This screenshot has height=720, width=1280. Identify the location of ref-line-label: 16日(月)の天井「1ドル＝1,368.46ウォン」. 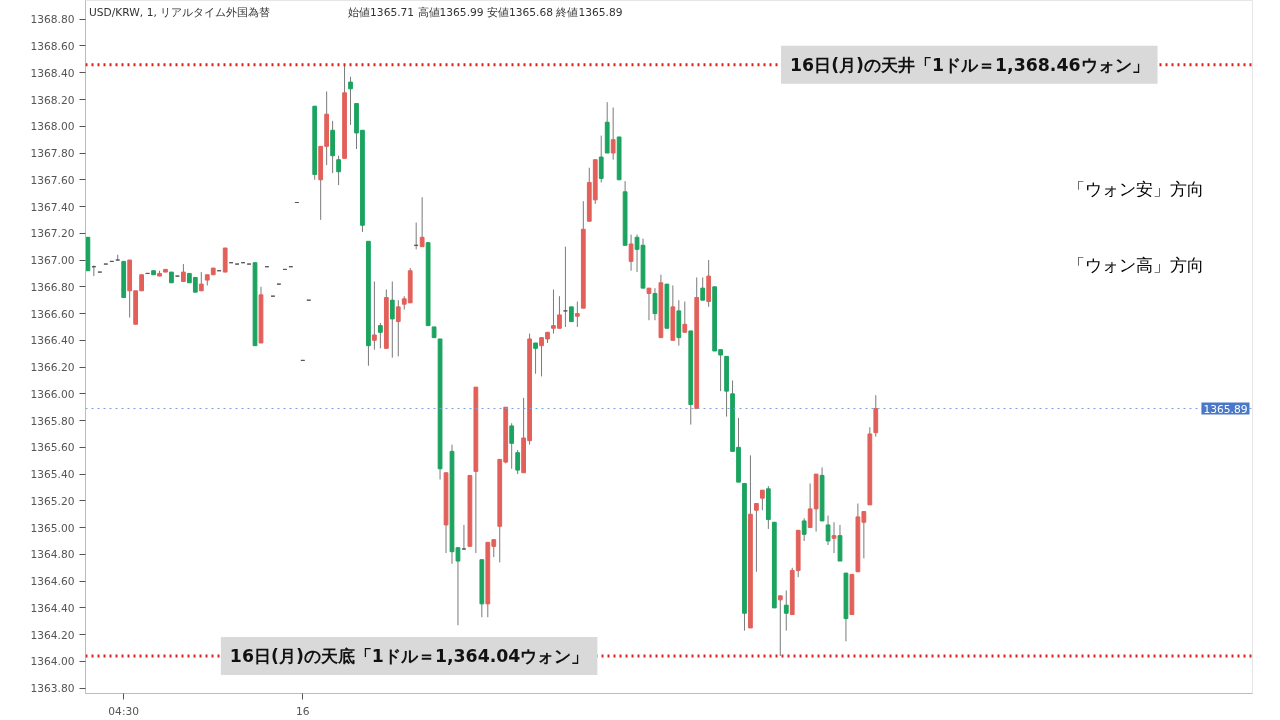
(969, 64).